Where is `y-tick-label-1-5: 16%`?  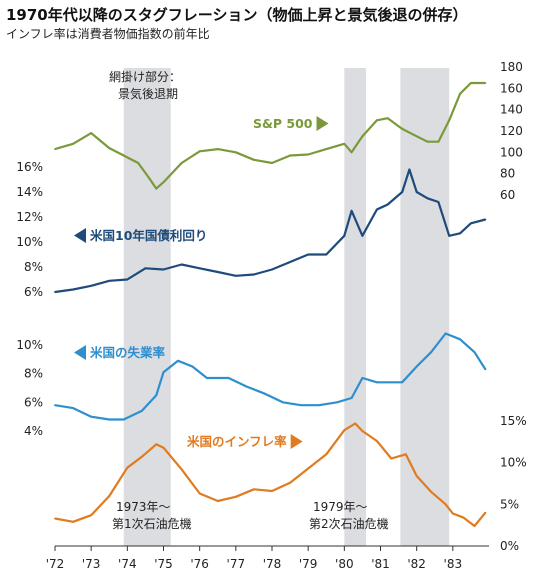 y-tick-label-1-5: 16% is located at coordinates (29, 167).